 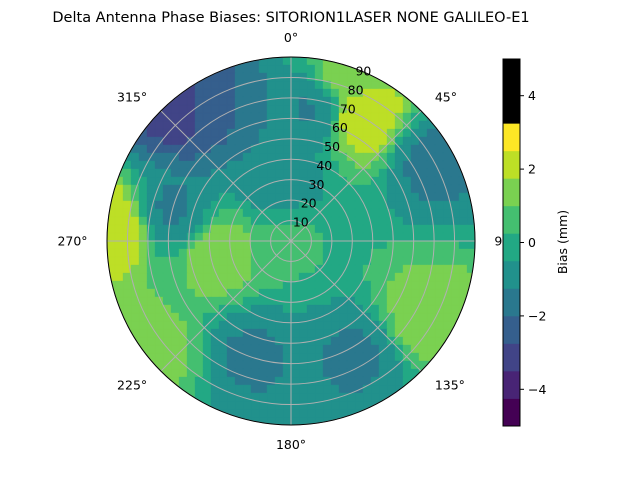 I want to click on radial-tick-label: 70, so click(x=348, y=108).